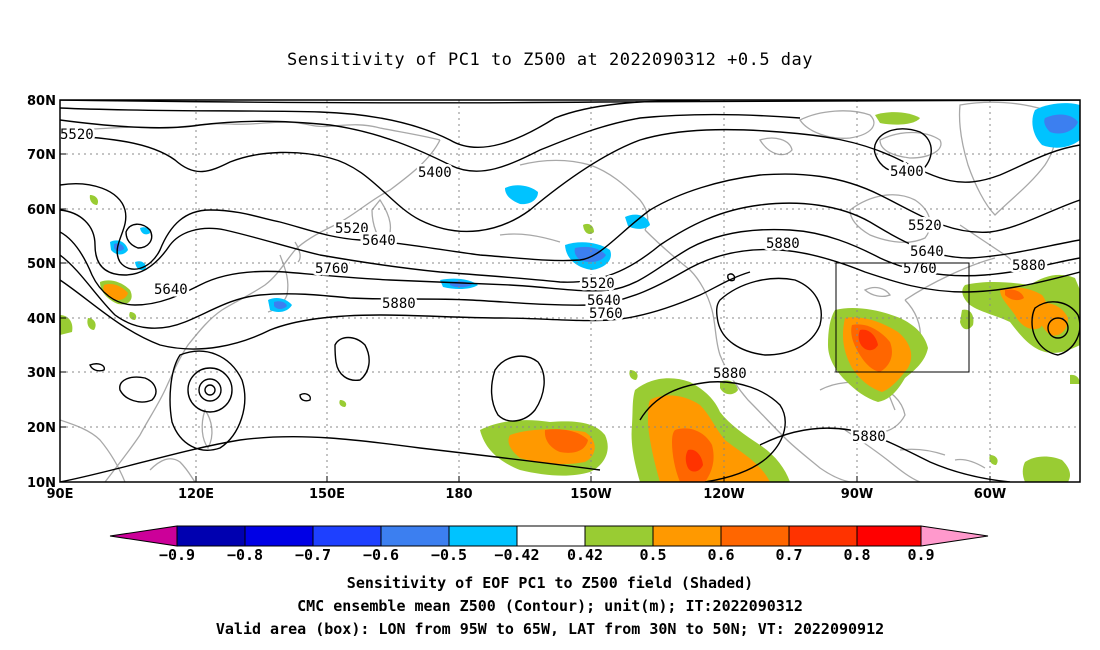 This screenshot has width=1100, height=650. Describe the element at coordinates (245, 555) in the screenshot. I see `colorbar-label: −0.8` at that location.